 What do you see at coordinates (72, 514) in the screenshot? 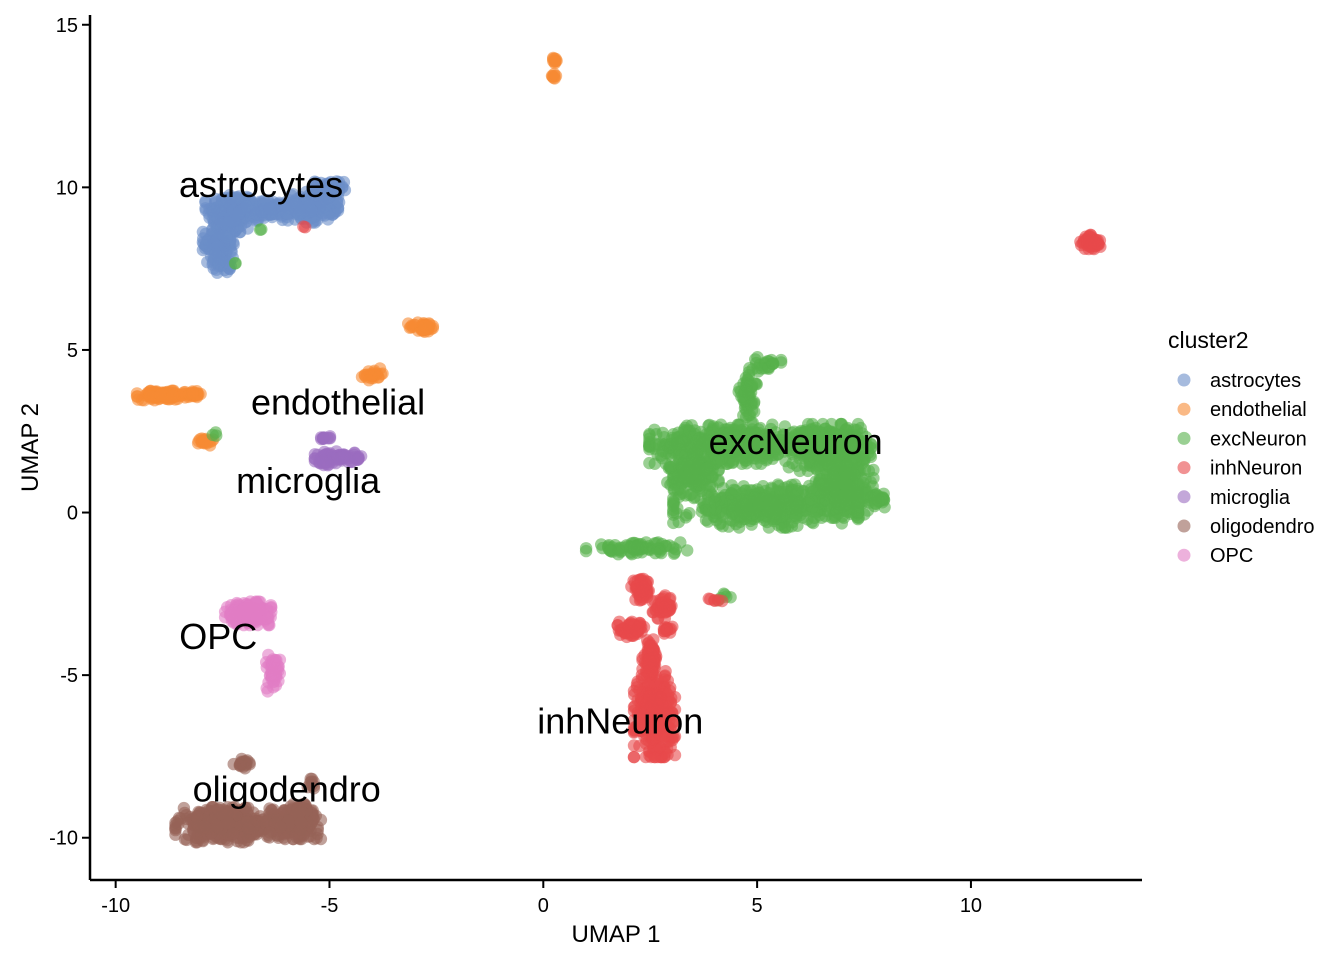
I see `y-tick-label: 0` at bounding box center [72, 514].